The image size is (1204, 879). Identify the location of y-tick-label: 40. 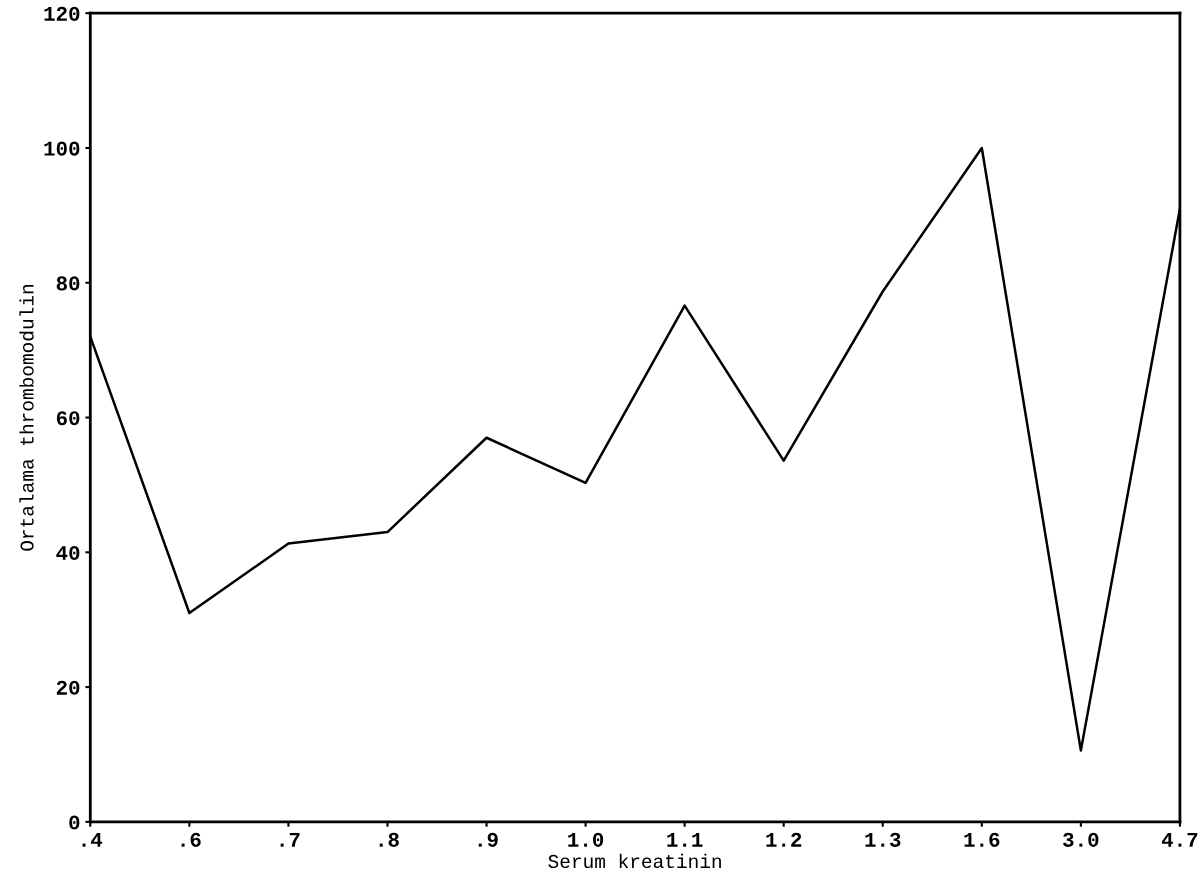
(68, 553).